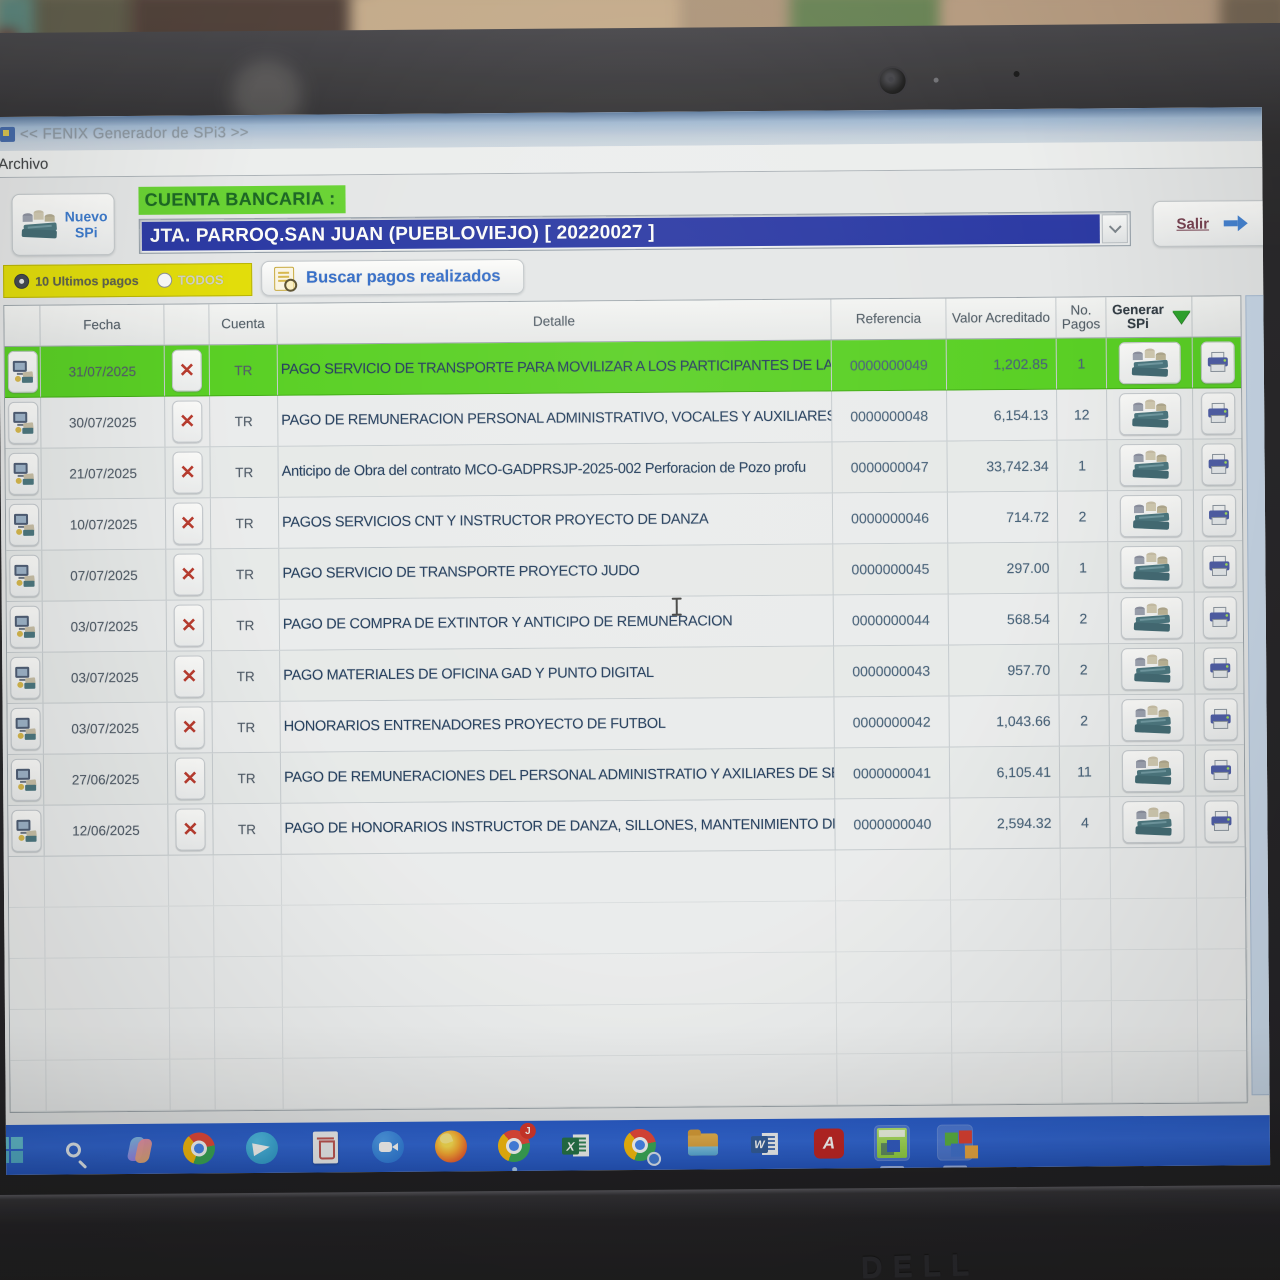  I want to click on salir-button: Salir, so click(1211, 223).